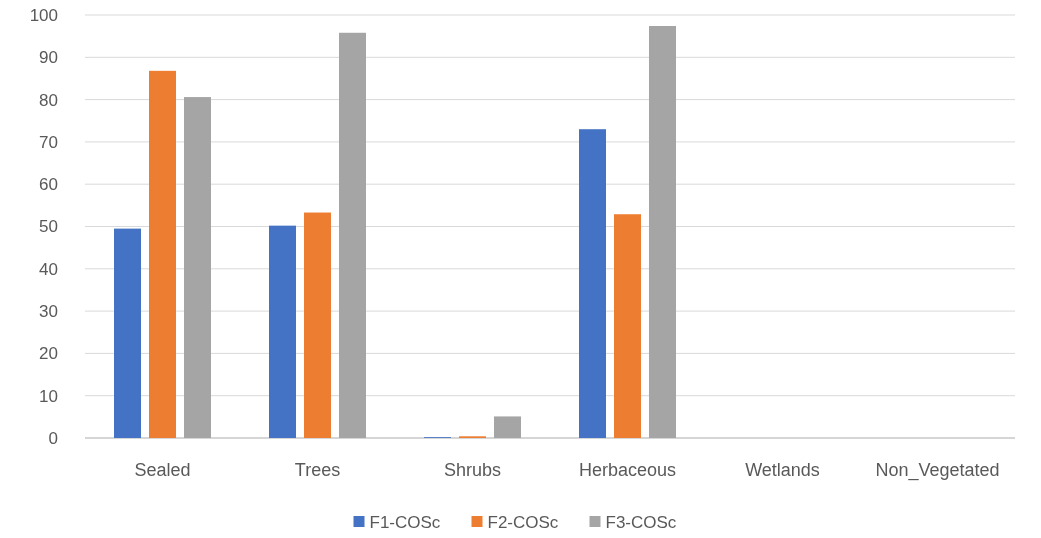  What do you see at coordinates (48, 100) in the screenshot?
I see `y-tick-label: 80` at bounding box center [48, 100].